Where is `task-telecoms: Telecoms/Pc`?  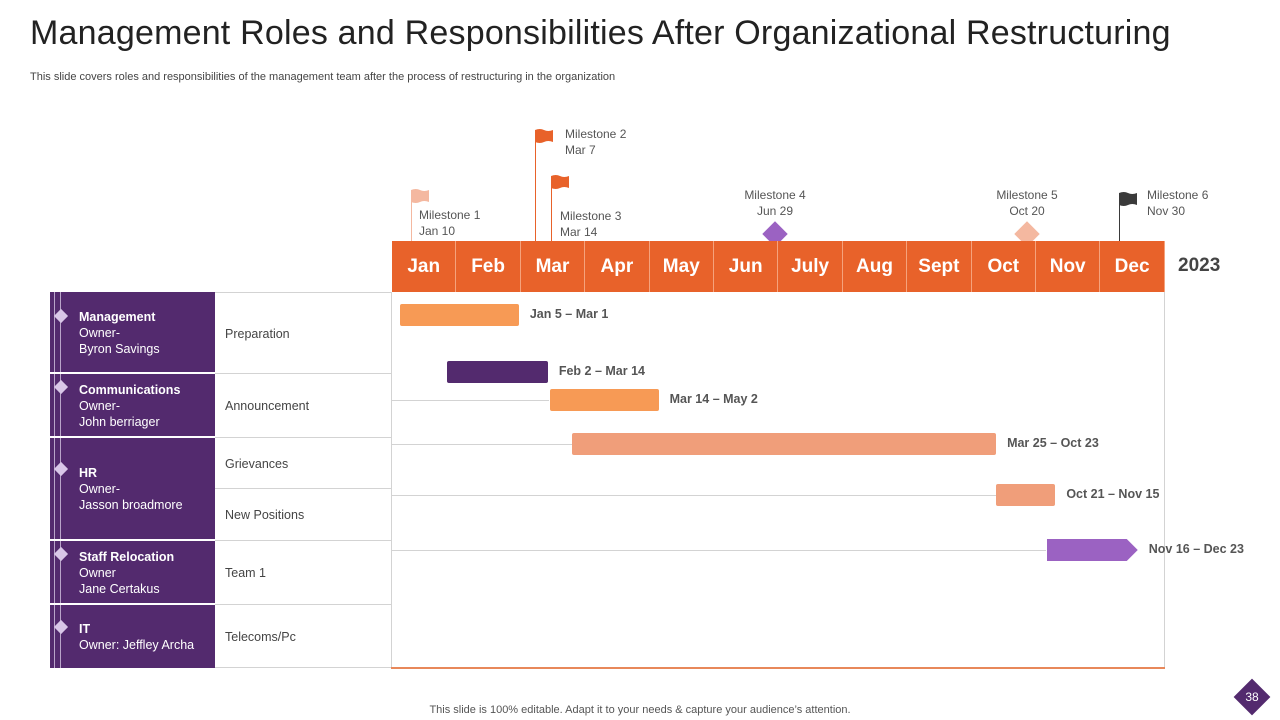
task-telecoms: Telecoms/Pc is located at coordinates (260, 637).